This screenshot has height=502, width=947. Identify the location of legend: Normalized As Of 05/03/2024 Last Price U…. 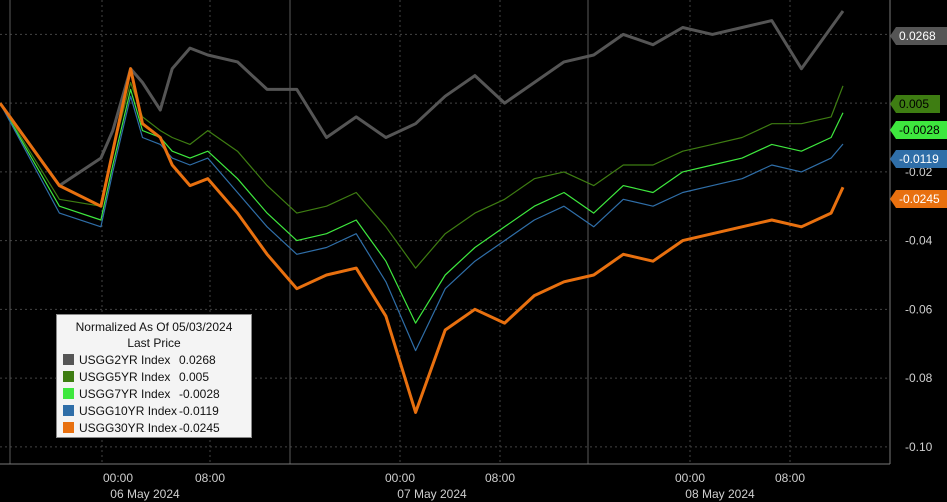
(154, 376).